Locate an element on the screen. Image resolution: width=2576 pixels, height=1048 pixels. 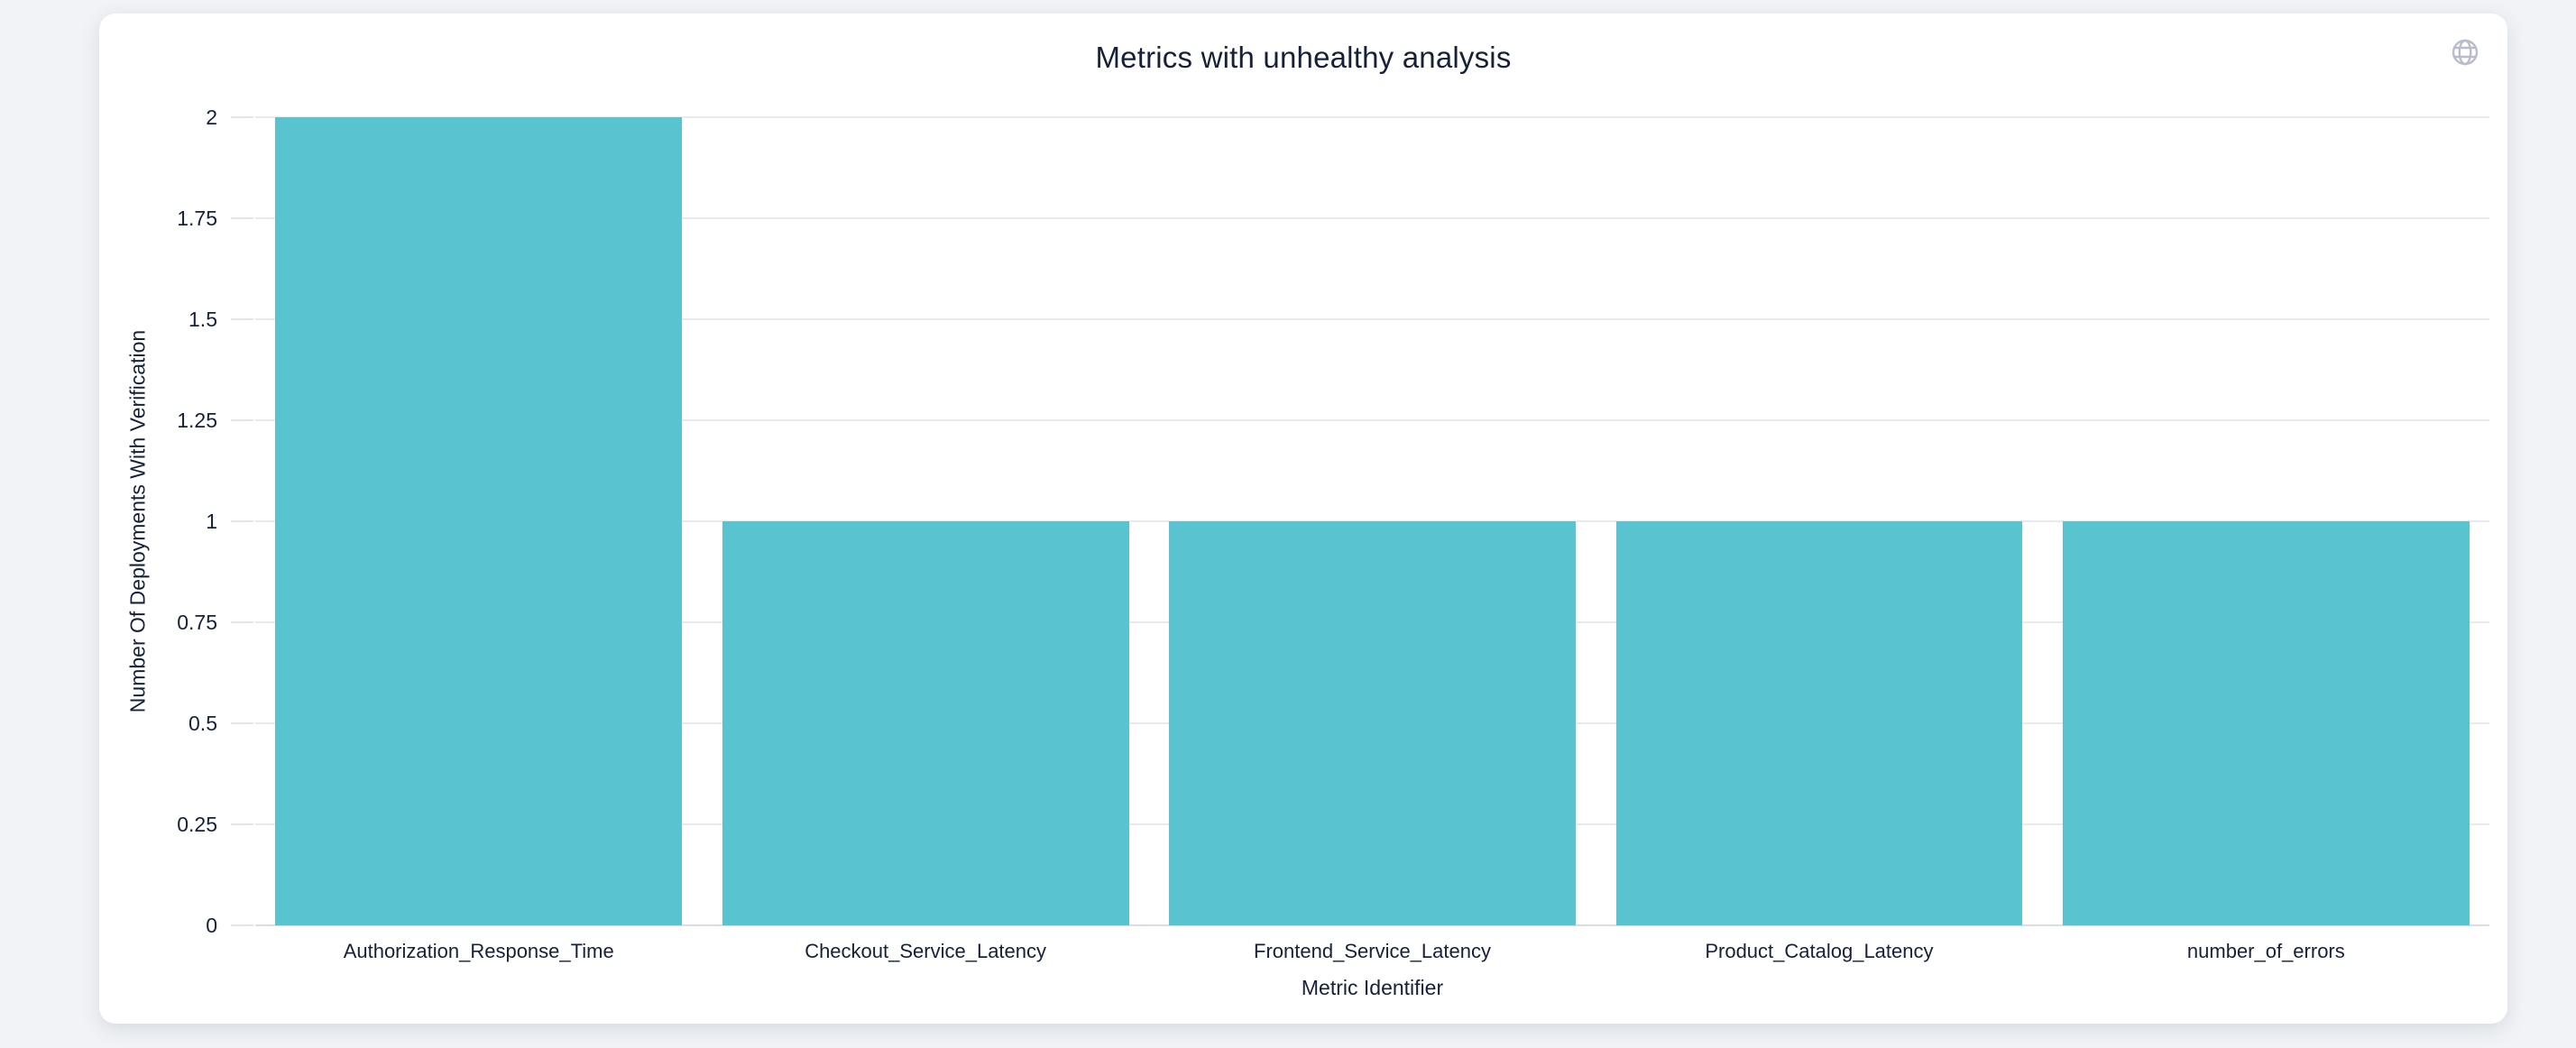
globe-icon-graphic is located at coordinates (2465, 53).